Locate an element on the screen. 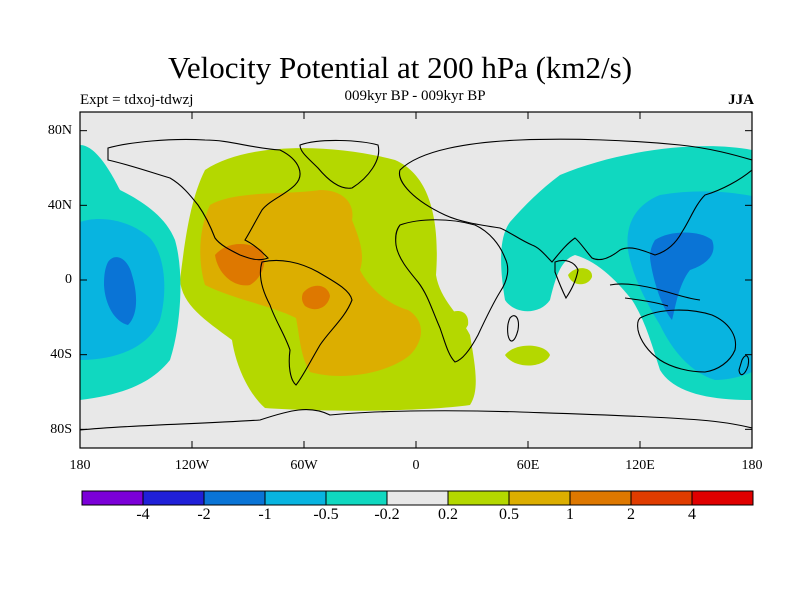 The image size is (800, 600). colorbar-label: -4 is located at coordinates (143, 514).